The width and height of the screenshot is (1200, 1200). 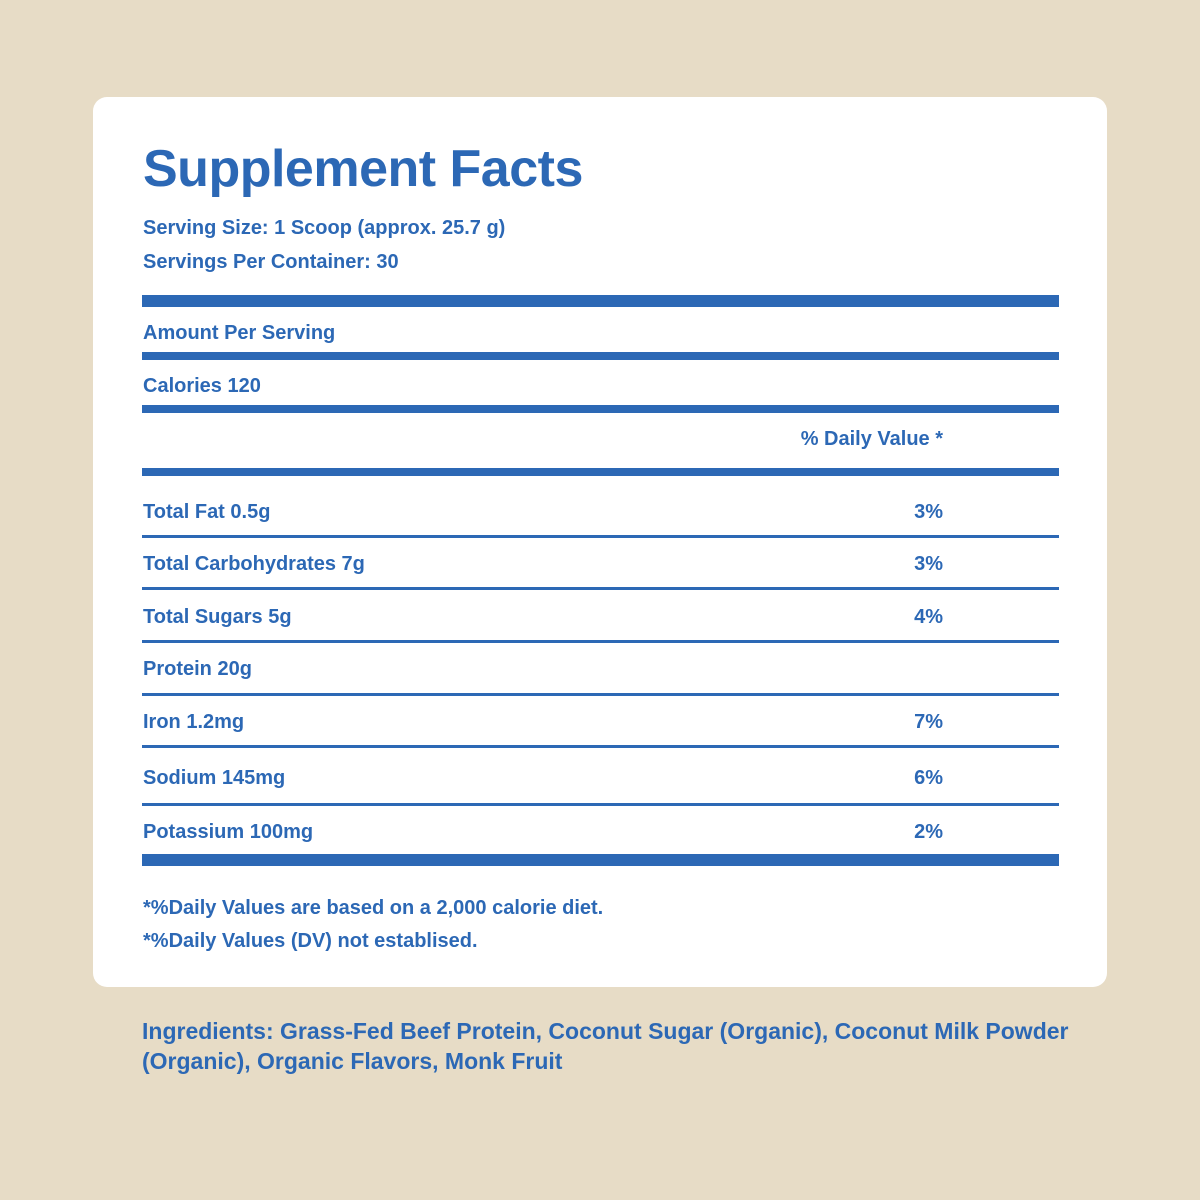 I want to click on nutrient-label: Protein 20g, so click(x=197, y=669).